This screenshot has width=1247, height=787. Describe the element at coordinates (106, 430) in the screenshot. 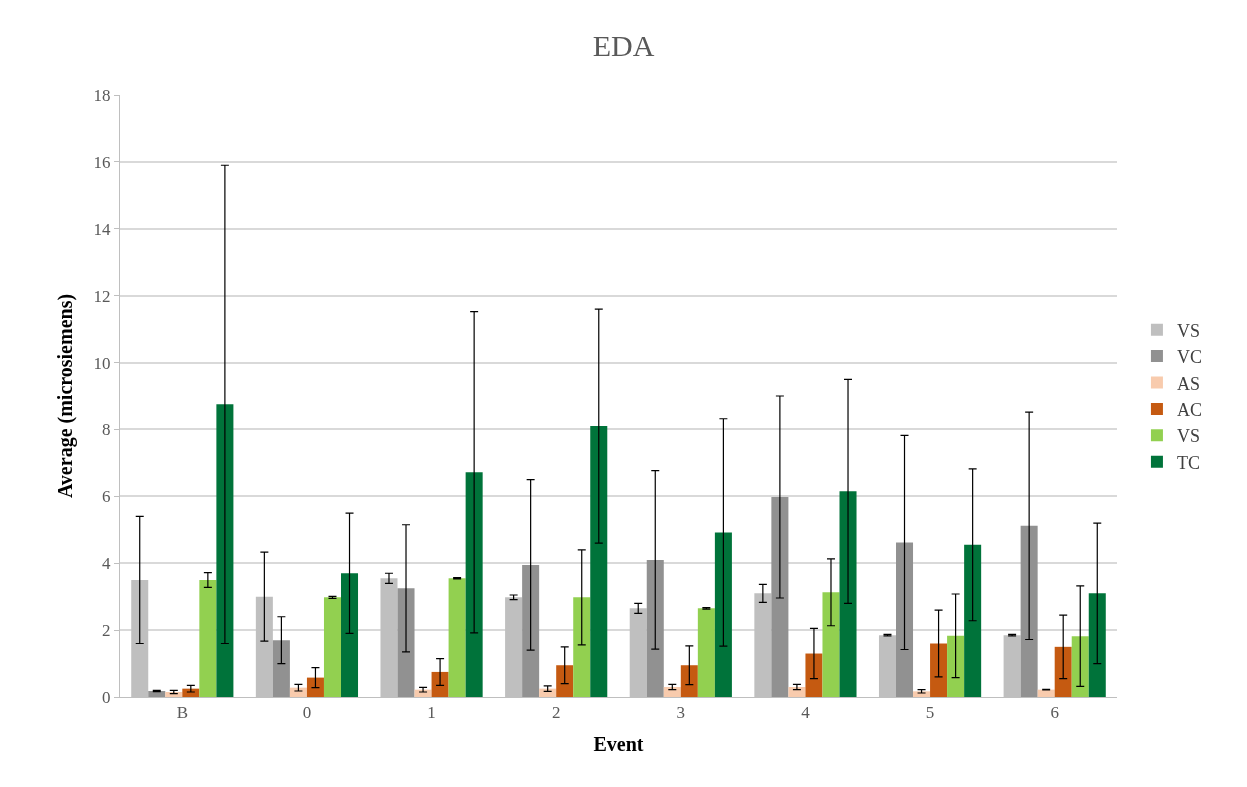

I see `y-tick-label: 8` at that location.